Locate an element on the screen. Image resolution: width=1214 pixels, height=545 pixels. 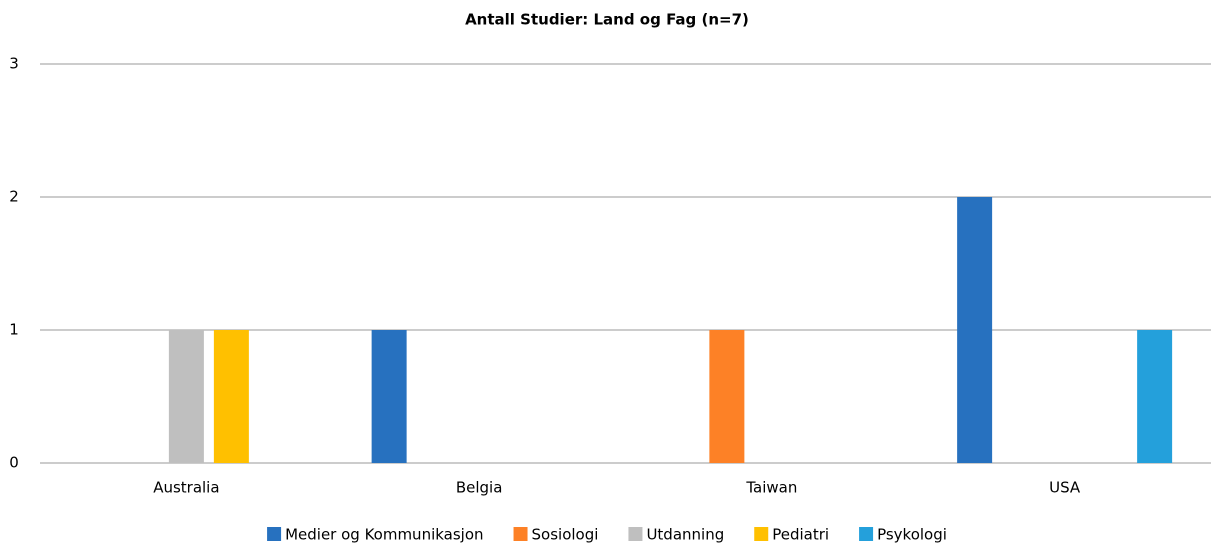
y-tick-label: 2 is located at coordinates (14, 197).